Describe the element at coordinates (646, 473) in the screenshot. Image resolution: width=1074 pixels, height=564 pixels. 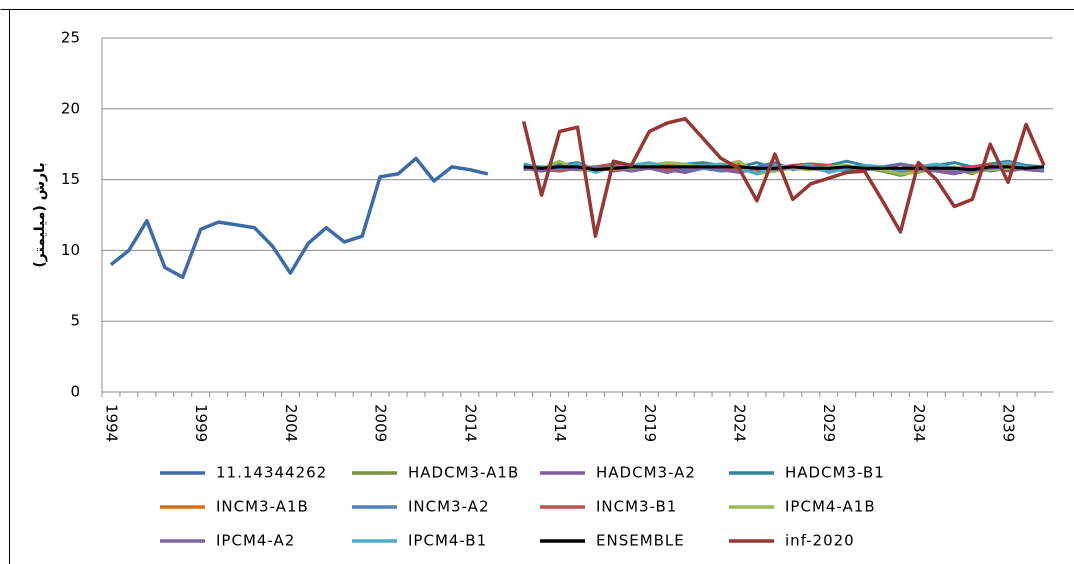
I see `legend-label: HADCM3-A2` at that location.